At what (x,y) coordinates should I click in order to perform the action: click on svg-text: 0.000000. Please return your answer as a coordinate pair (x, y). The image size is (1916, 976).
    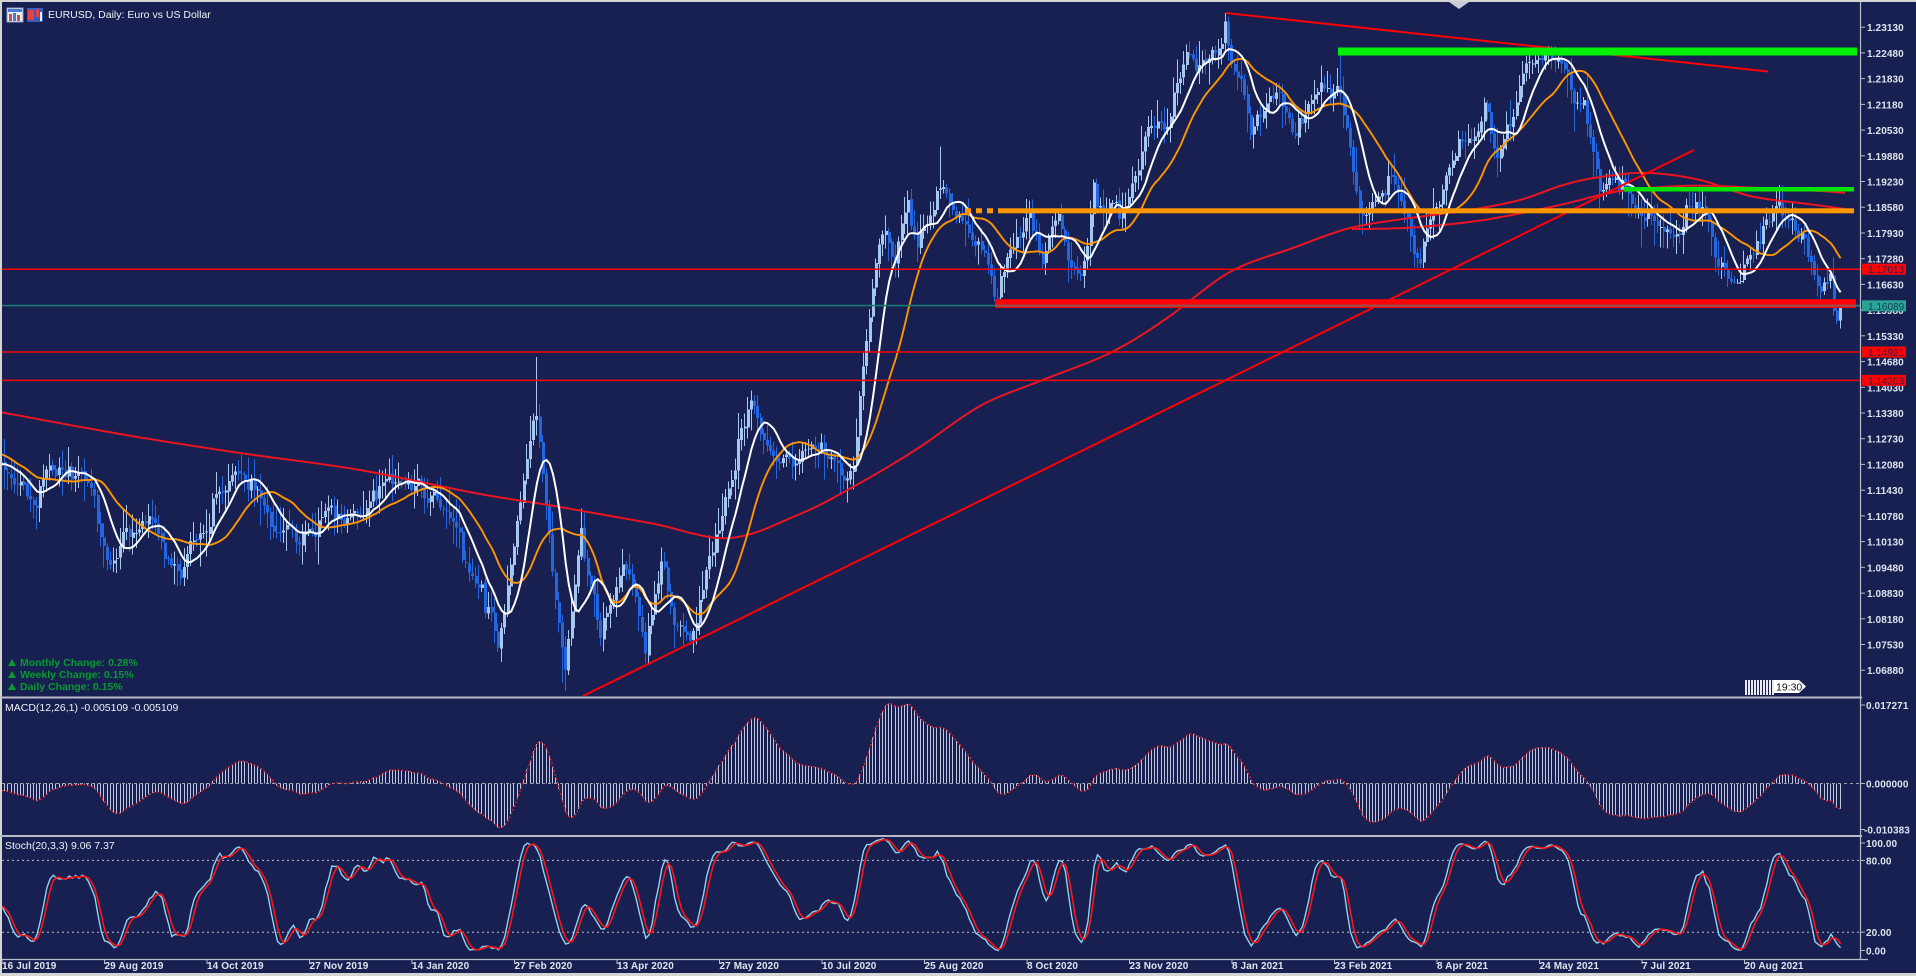
    Looking at the image, I should click on (1887, 785).